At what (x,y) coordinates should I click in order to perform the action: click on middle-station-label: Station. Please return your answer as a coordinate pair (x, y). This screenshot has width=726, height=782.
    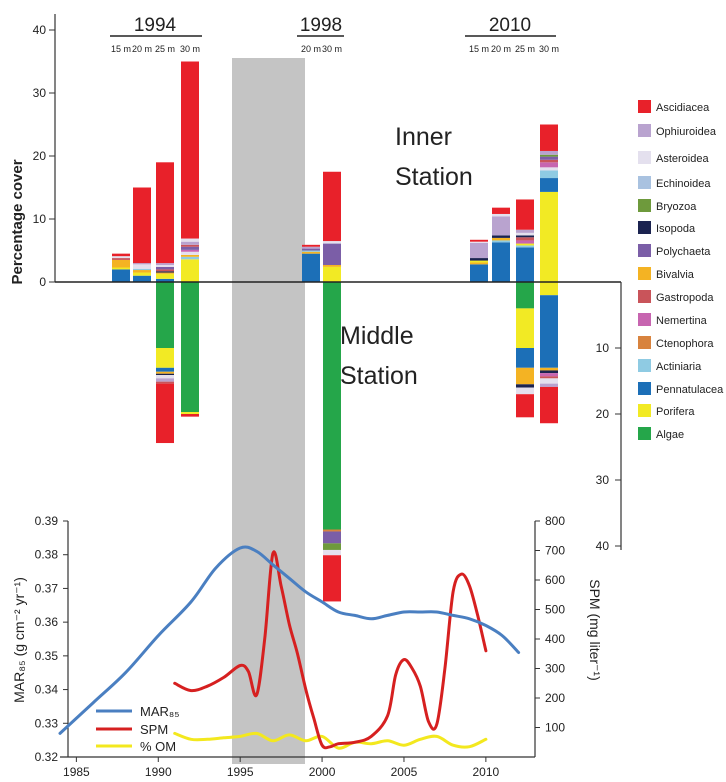
    Looking at the image, I should click on (379, 376).